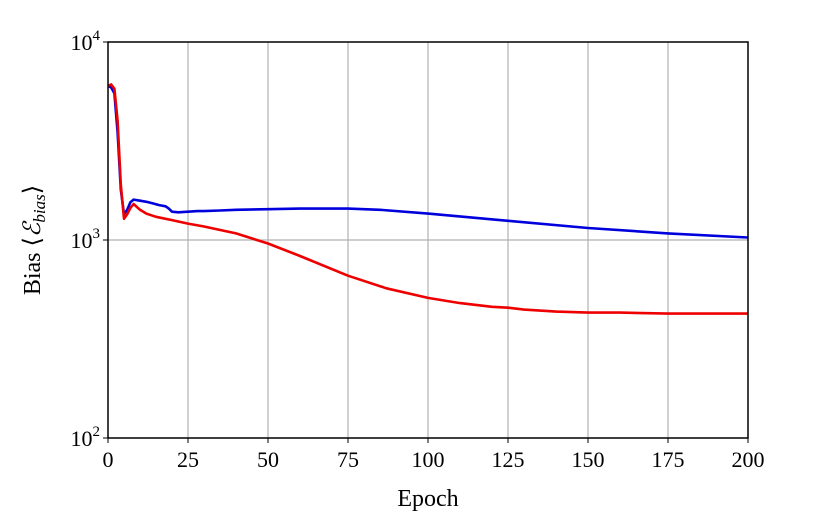 Image resolution: width=831 pixels, height=530 pixels. I want to click on x-axis-label: Epoch, so click(427, 499).